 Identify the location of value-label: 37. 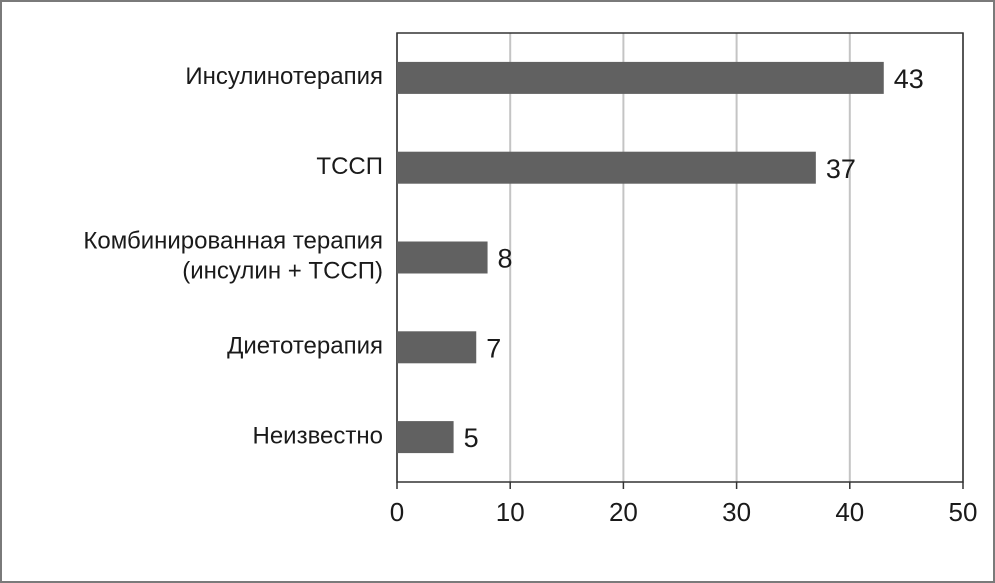
(841, 169).